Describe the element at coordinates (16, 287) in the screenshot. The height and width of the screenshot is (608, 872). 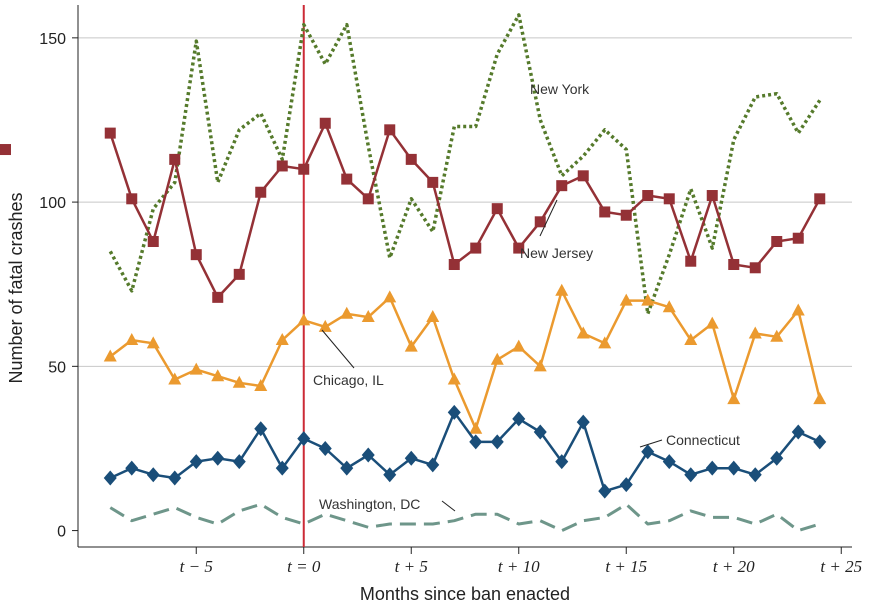
I see `y-axis-title: Number of fatal crashes` at that location.